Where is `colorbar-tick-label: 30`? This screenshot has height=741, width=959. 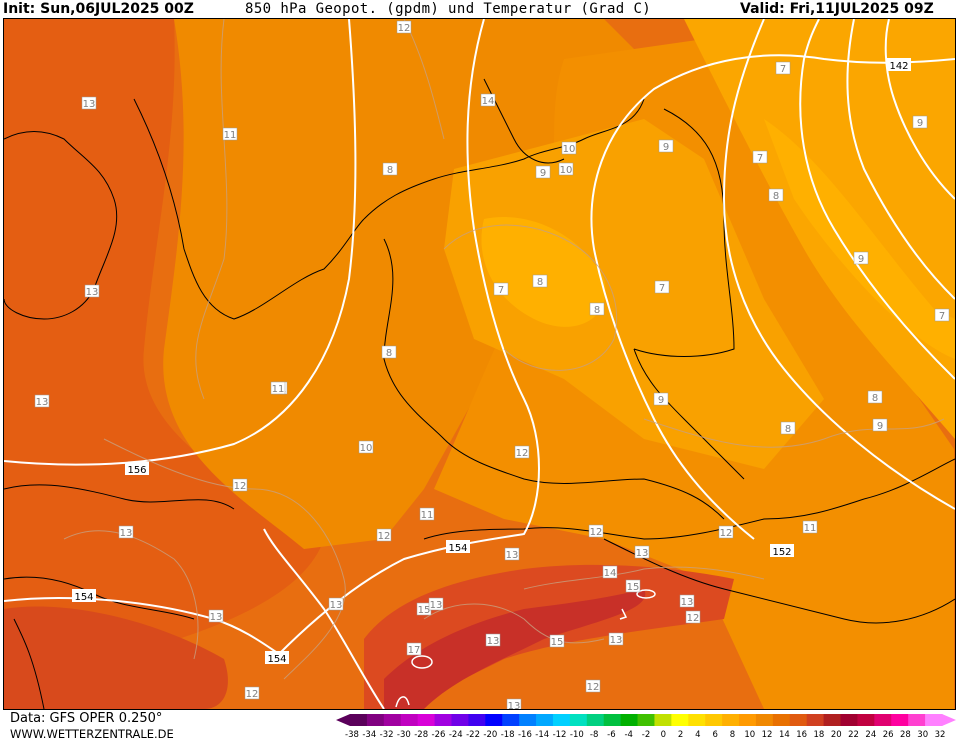 colorbar-tick-label: 30 is located at coordinates (922, 734).